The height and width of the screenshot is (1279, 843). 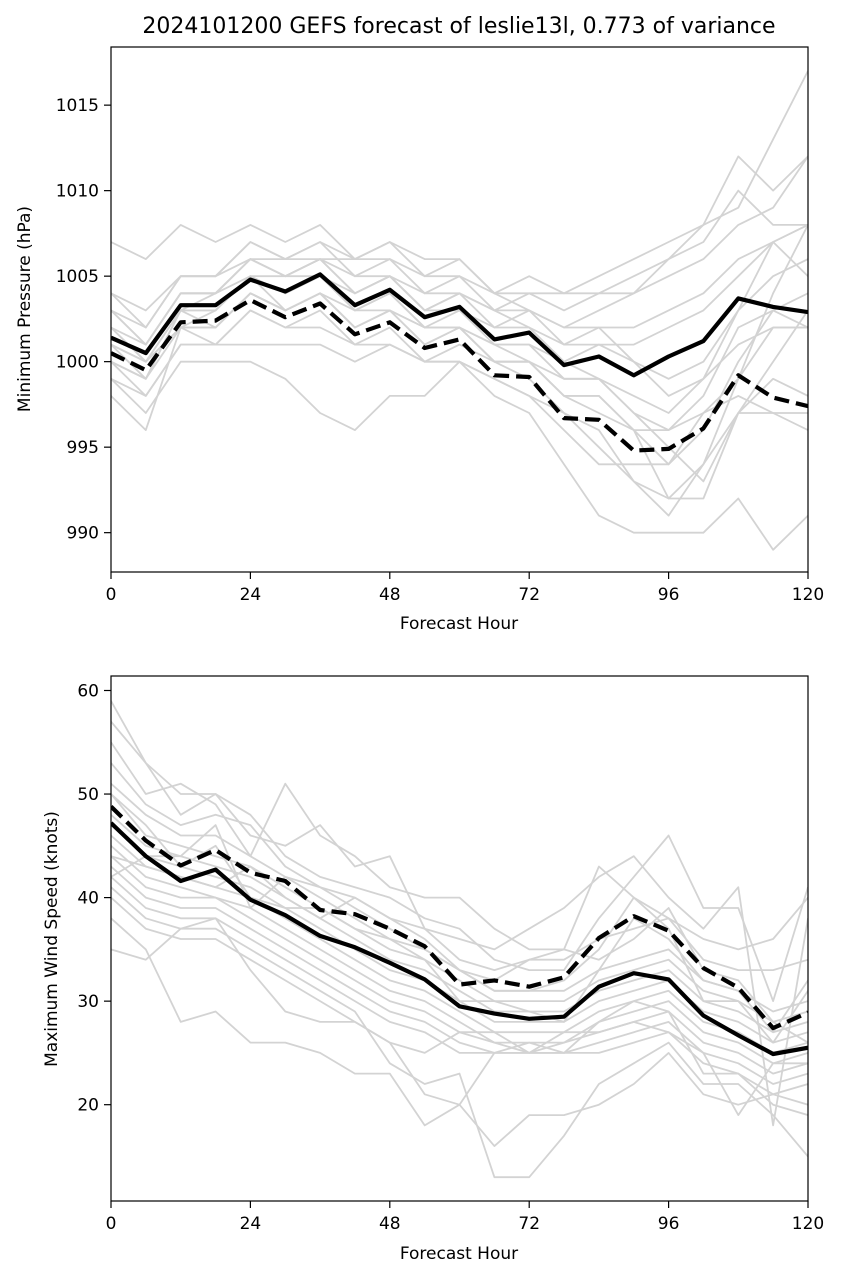 I want to click on wind-x-tick-label: 0, so click(x=111, y=1224).